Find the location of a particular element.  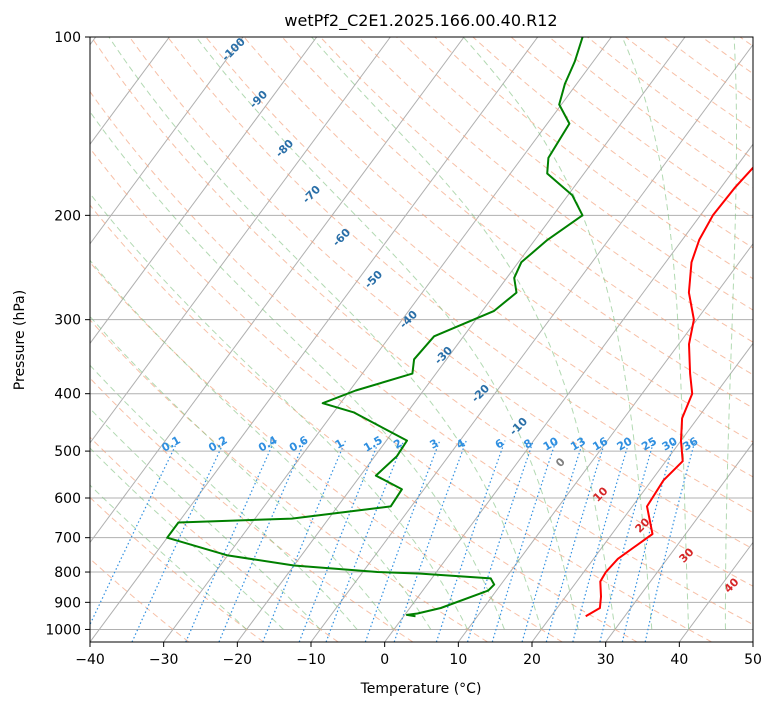

mixing-ratio-label: 3 is located at coordinates (433, 444).